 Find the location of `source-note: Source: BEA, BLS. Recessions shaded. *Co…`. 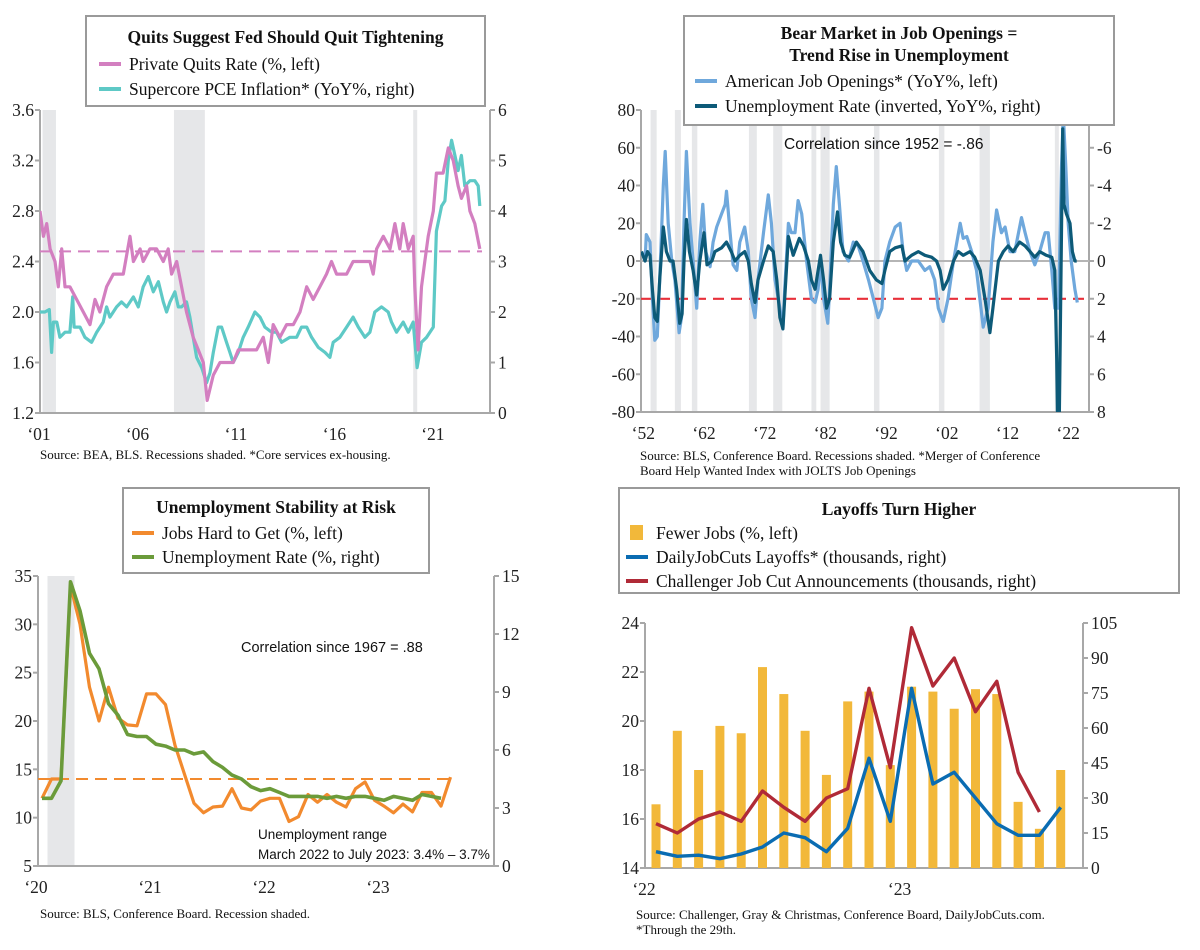

source-note: Source: BEA, BLS. Recessions shaded. *Co… is located at coordinates (215, 454).